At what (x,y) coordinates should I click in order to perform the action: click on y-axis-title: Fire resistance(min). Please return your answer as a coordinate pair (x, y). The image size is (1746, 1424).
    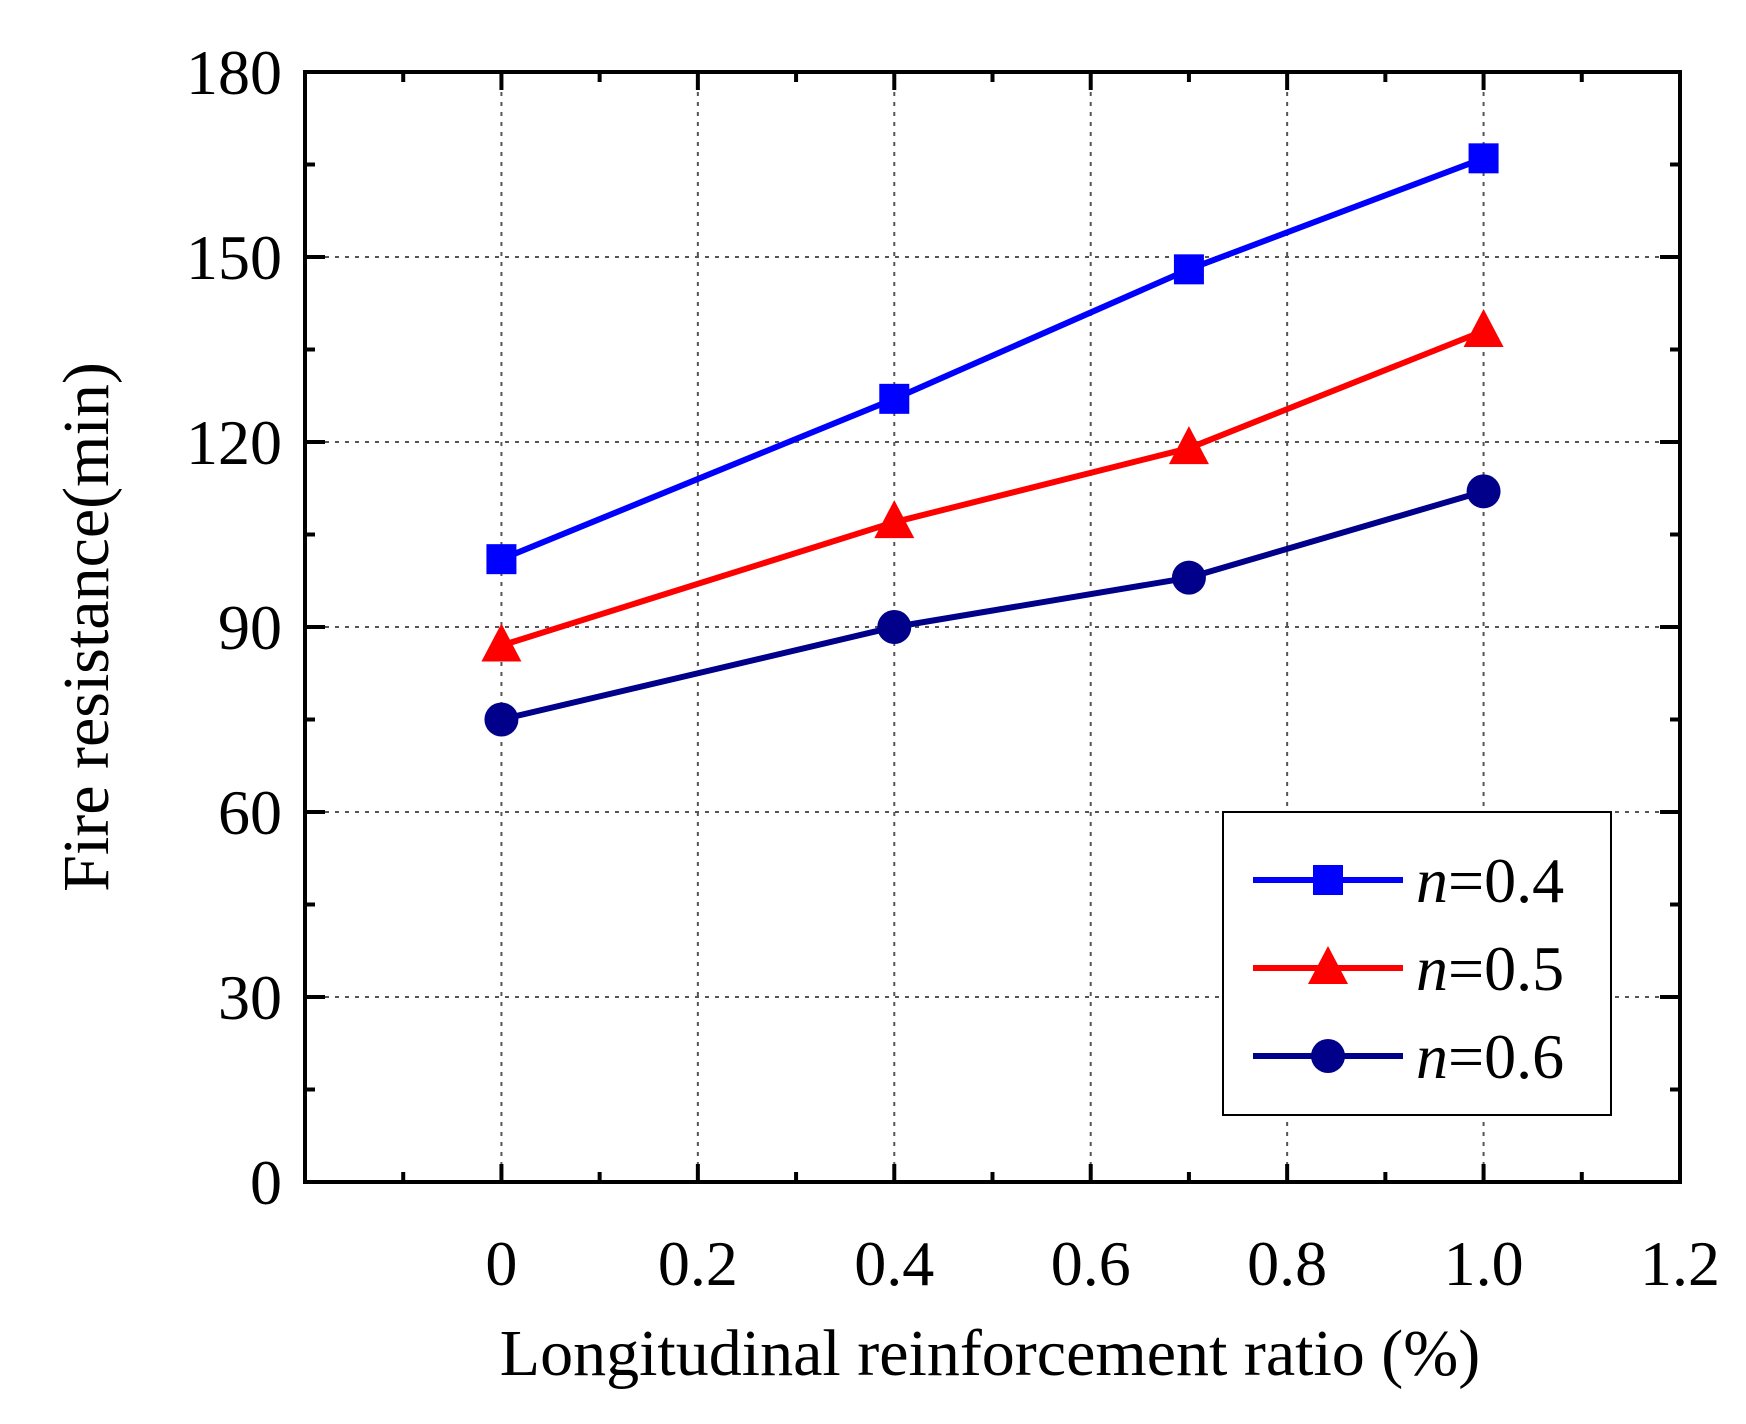
    Looking at the image, I should click on (86, 627).